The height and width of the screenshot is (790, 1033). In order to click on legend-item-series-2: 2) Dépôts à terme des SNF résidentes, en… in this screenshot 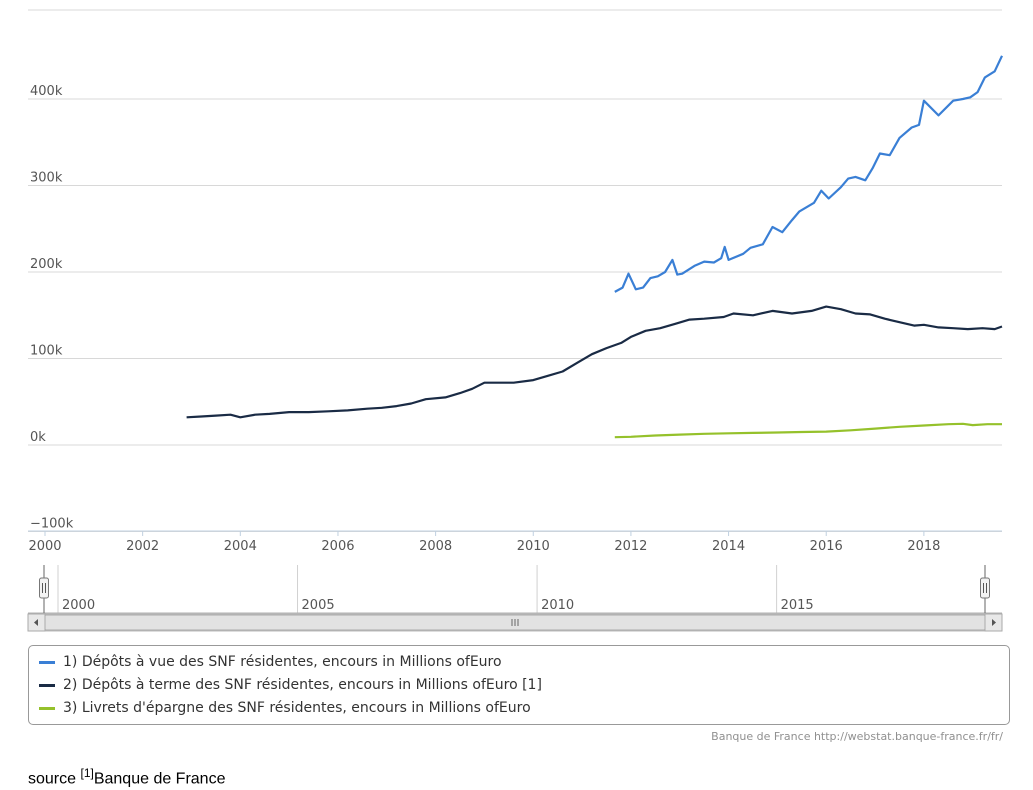, I will do `click(290, 685)`.